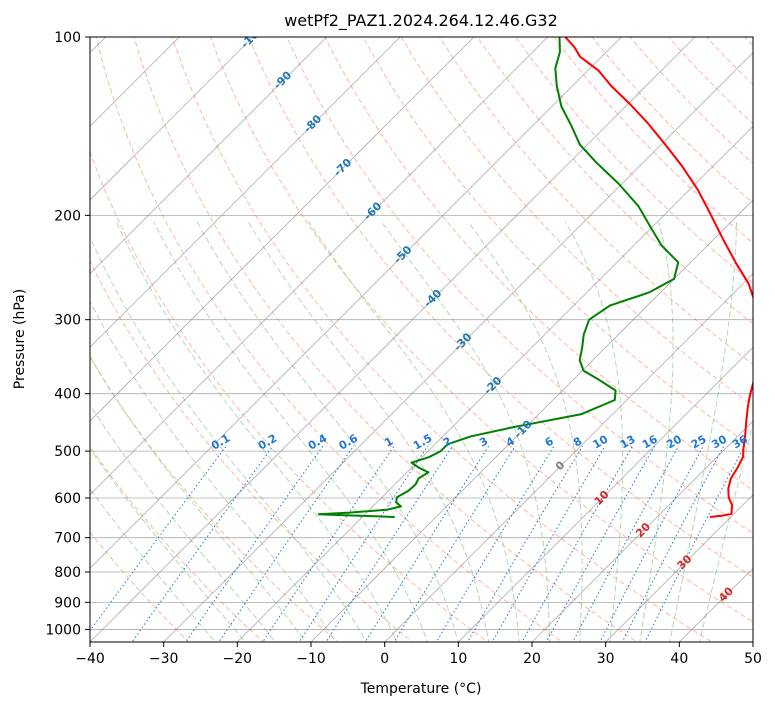 This screenshot has width=775, height=708. I want to click on isotherm-label: -30, so click(462, 341).